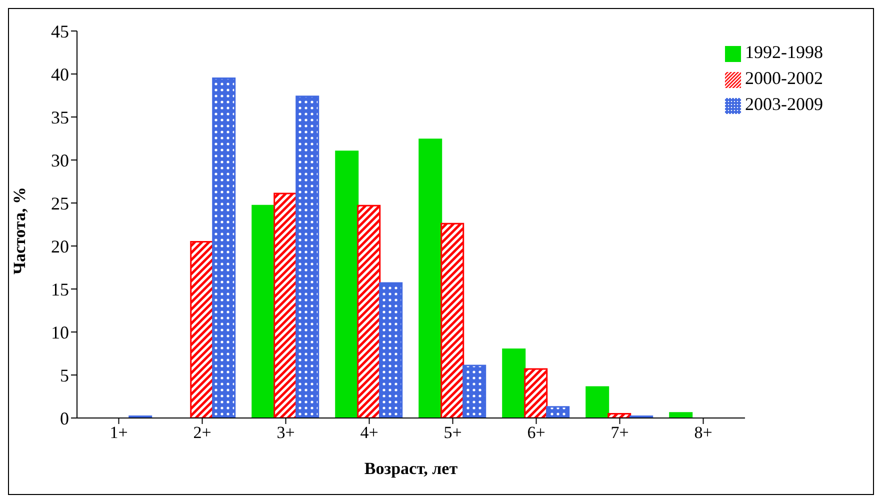  What do you see at coordinates (60, 246) in the screenshot?
I see `y-tick-label: 20` at bounding box center [60, 246].